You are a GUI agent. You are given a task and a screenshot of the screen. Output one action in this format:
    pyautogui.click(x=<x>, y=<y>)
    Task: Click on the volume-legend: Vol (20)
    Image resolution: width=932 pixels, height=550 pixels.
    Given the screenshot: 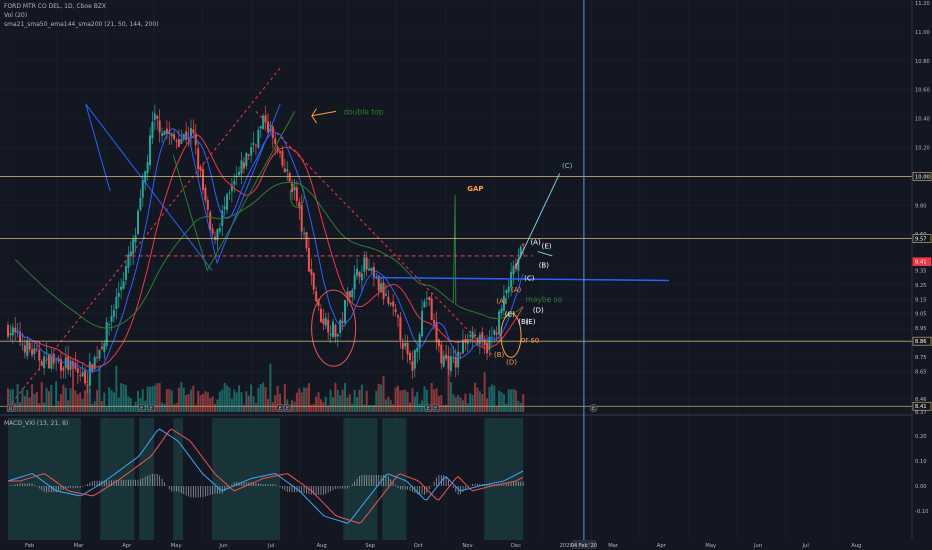 What is the action you would take?
    pyautogui.click(x=17, y=15)
    